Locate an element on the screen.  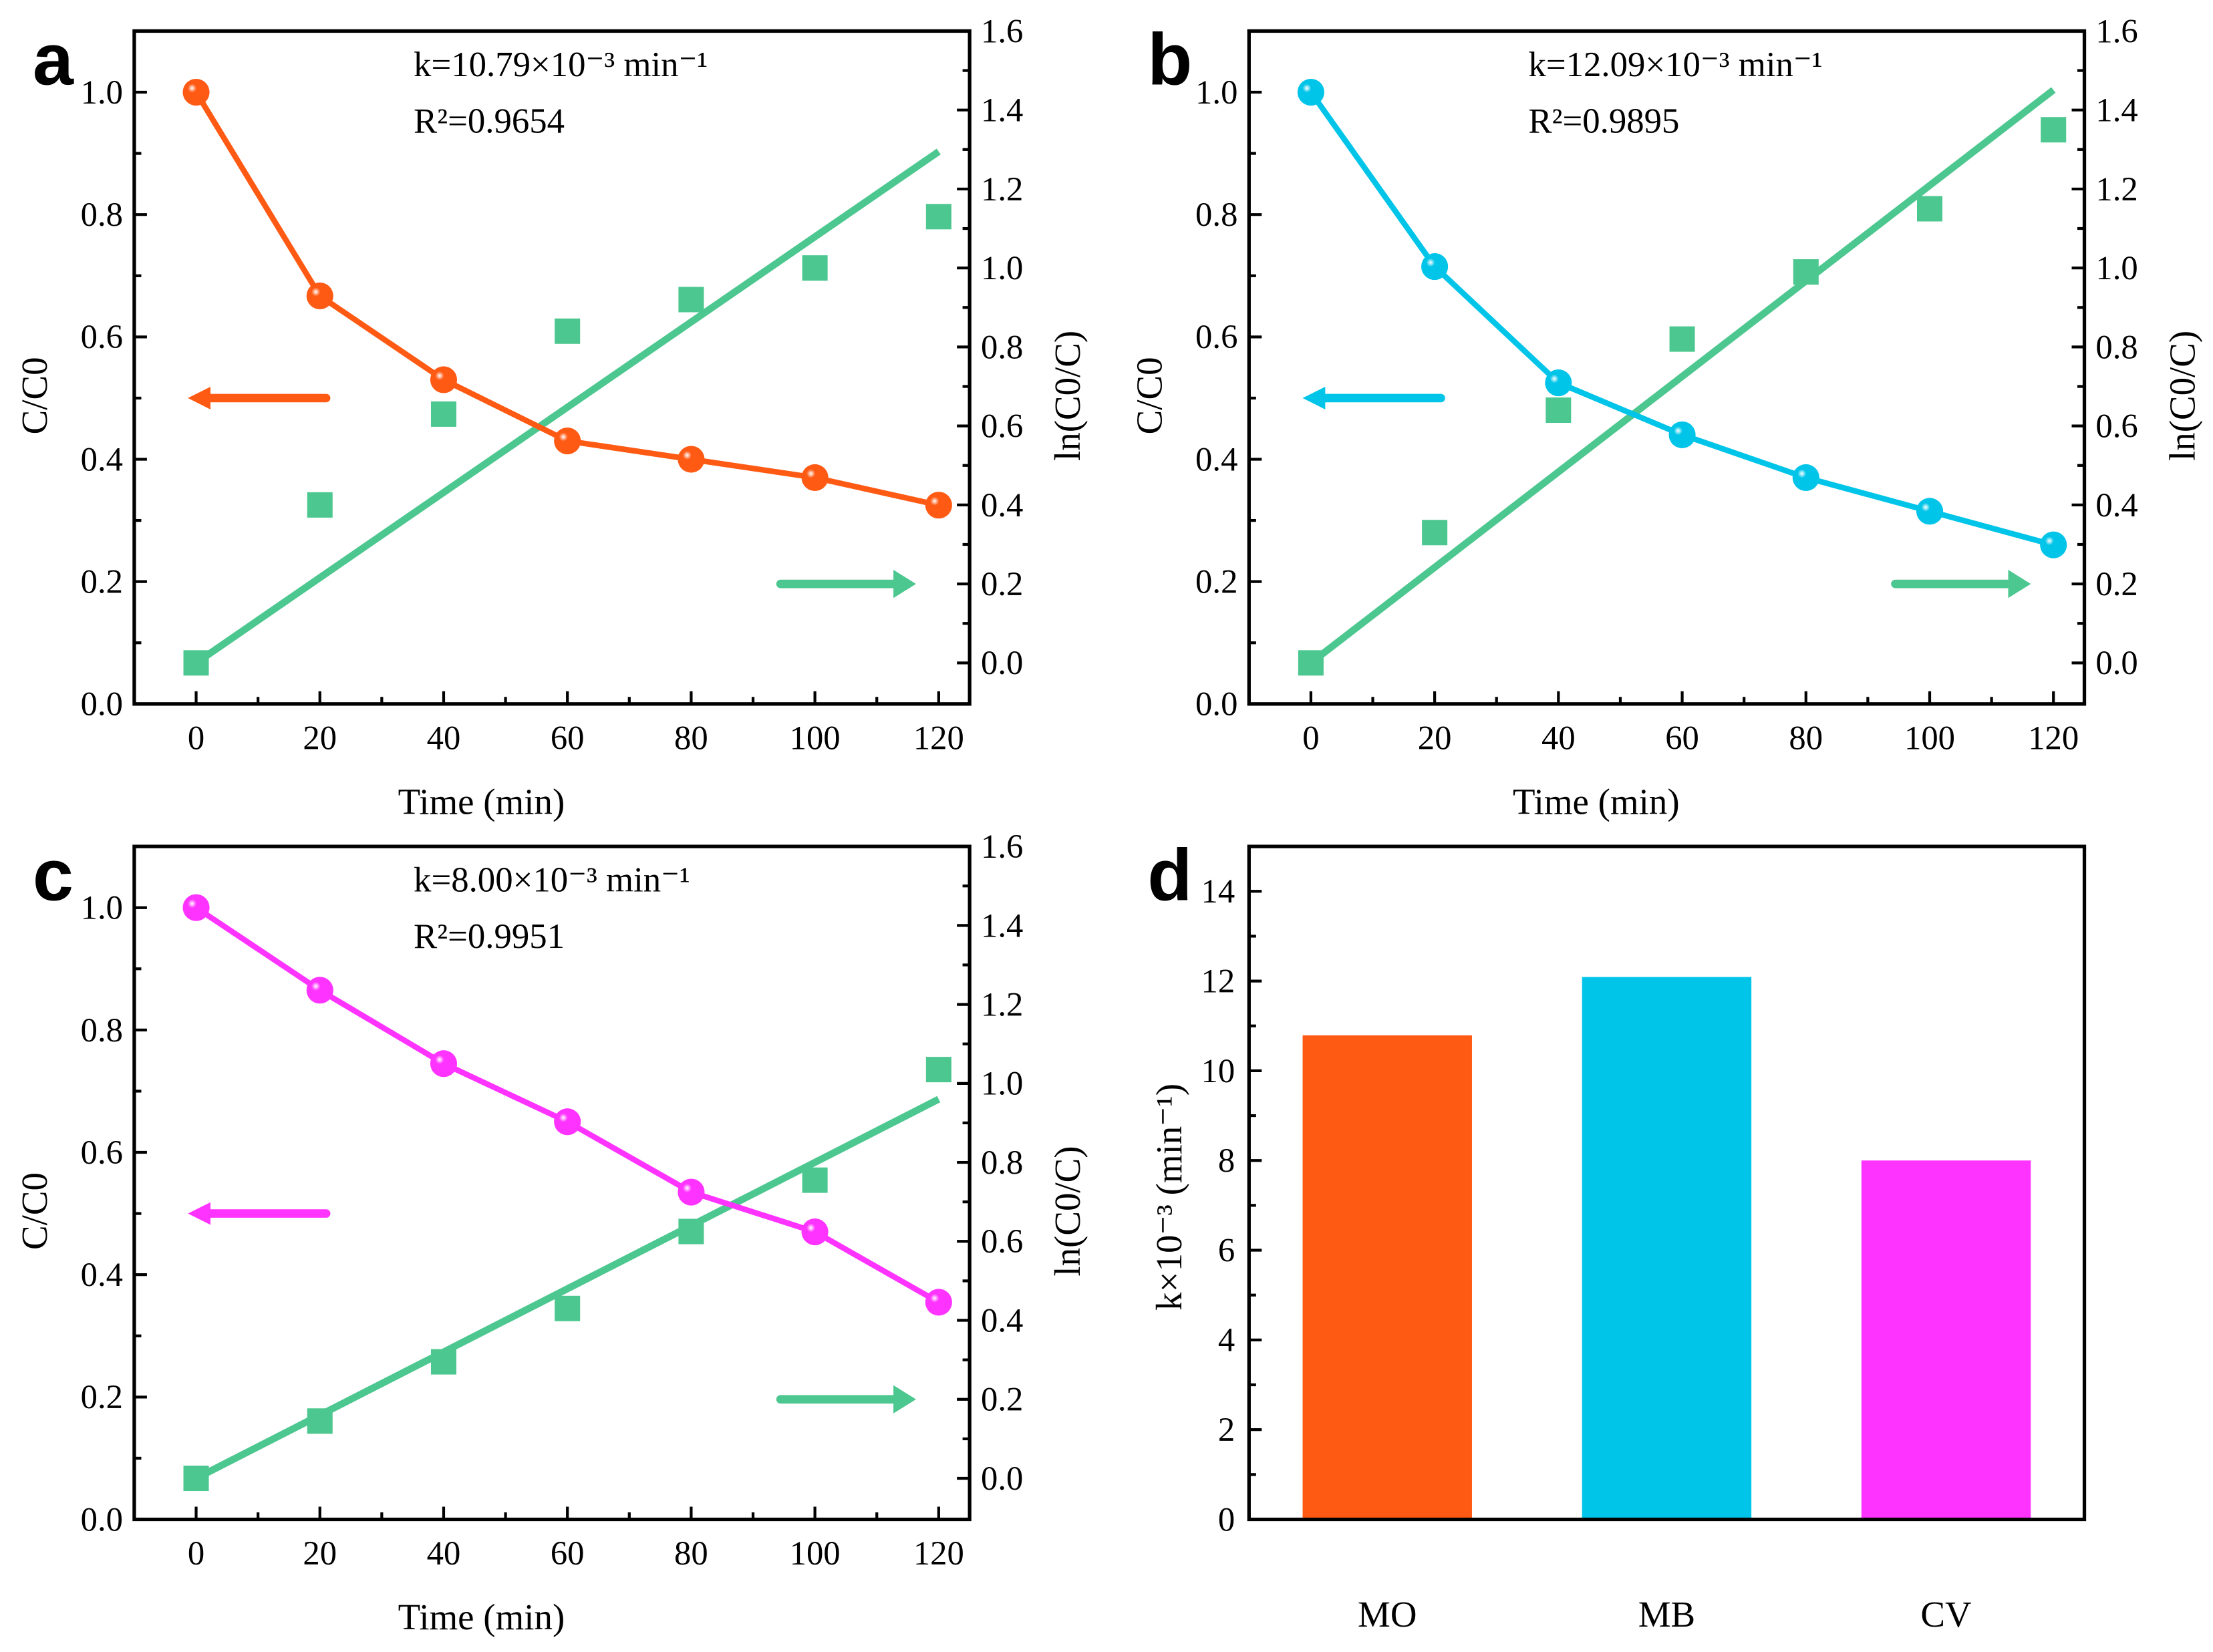
x-category-label: CV is located at coordinates (1946, 1614).